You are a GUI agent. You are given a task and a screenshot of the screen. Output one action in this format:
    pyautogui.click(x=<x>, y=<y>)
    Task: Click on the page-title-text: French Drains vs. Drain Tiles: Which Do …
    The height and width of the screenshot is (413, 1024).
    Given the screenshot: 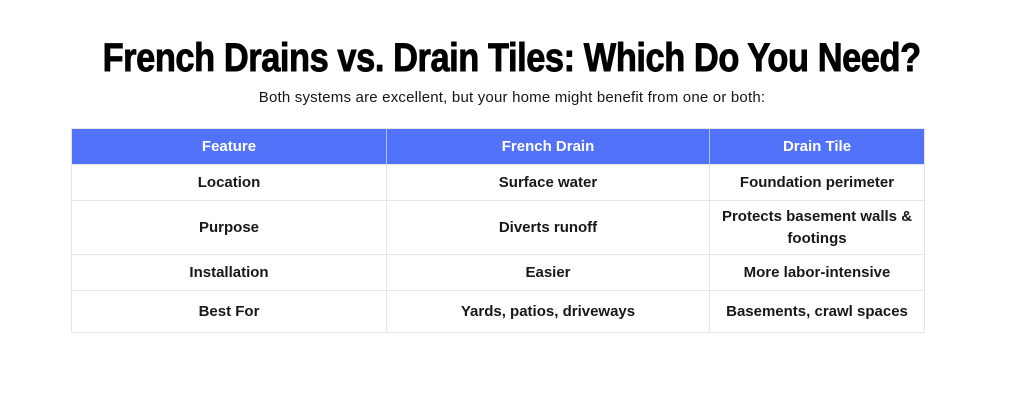 What is the action you would take?
    pyautogui.click(x=512, y=58)
    